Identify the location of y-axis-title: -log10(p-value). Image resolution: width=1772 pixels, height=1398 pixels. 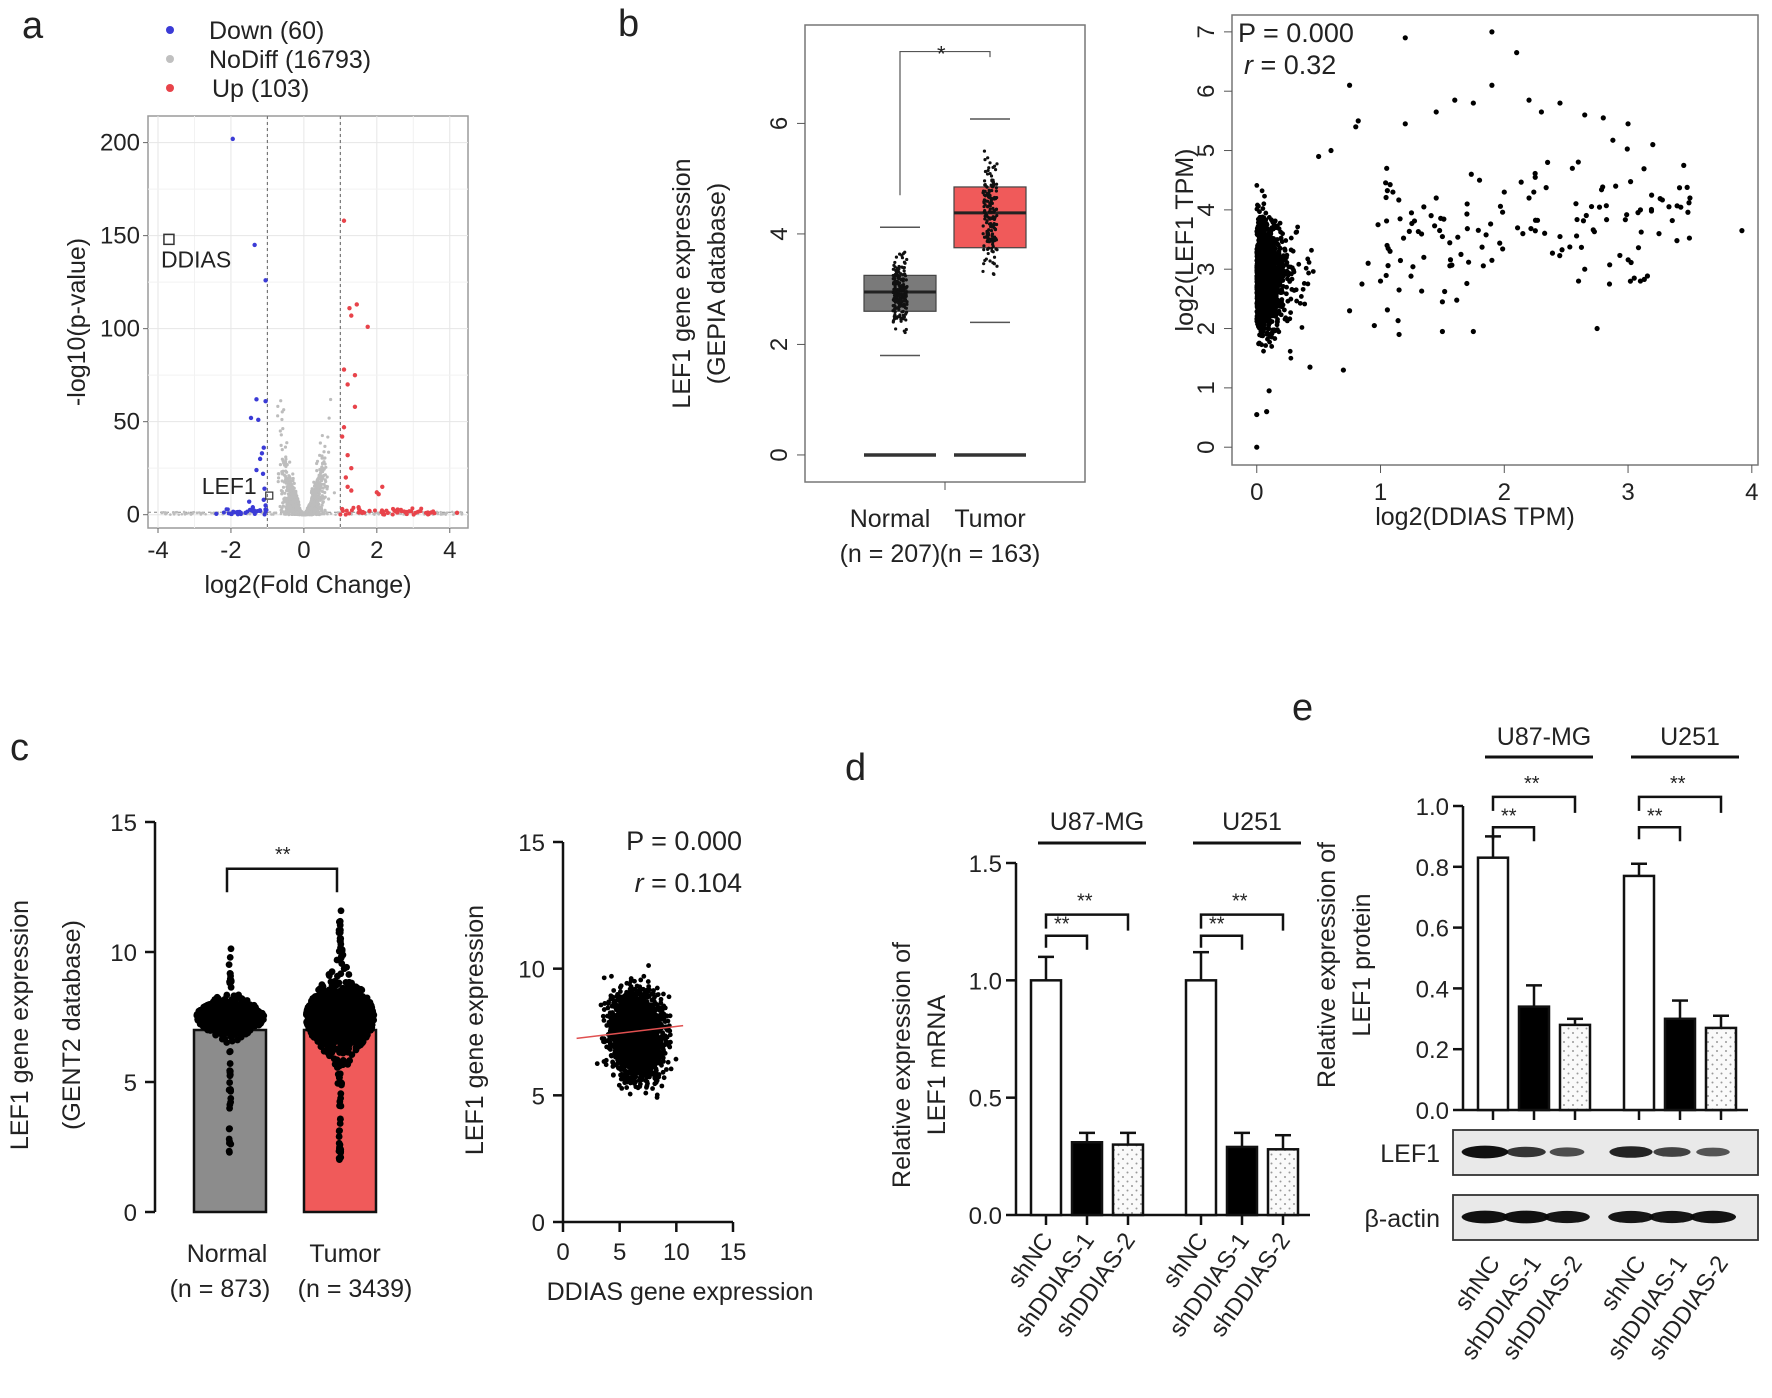
(77, 322).